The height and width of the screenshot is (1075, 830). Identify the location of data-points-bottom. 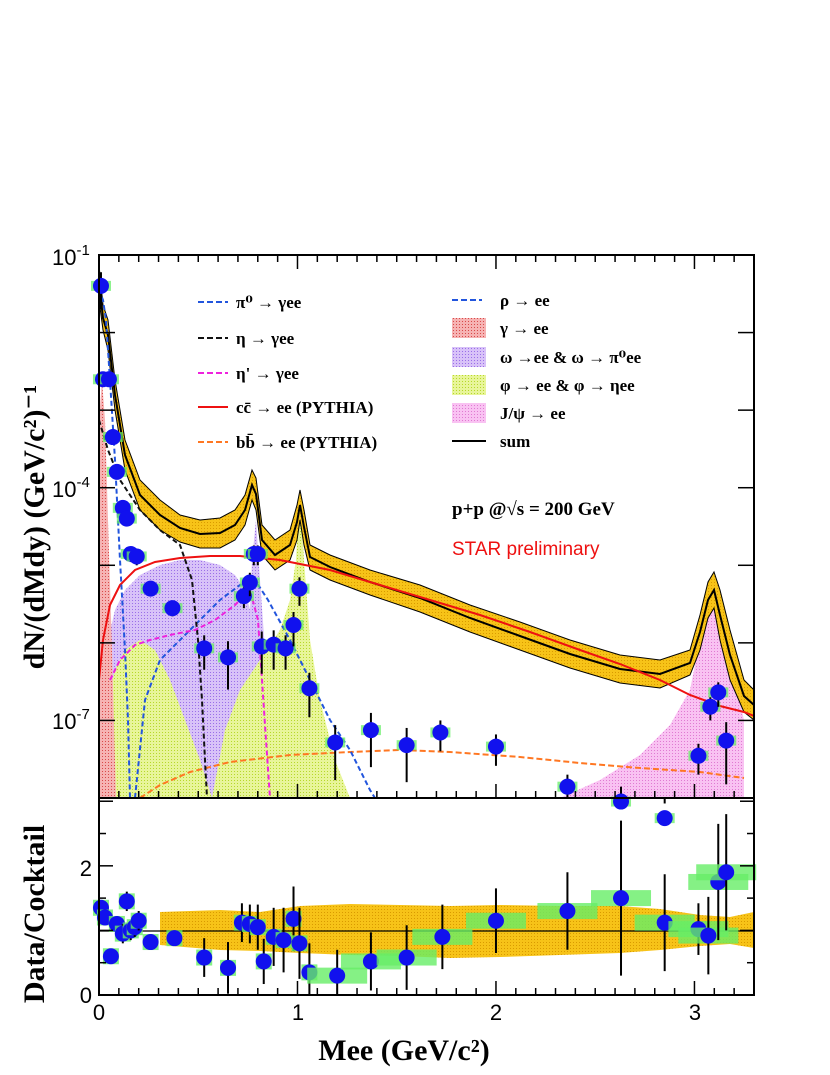
(424, 904).